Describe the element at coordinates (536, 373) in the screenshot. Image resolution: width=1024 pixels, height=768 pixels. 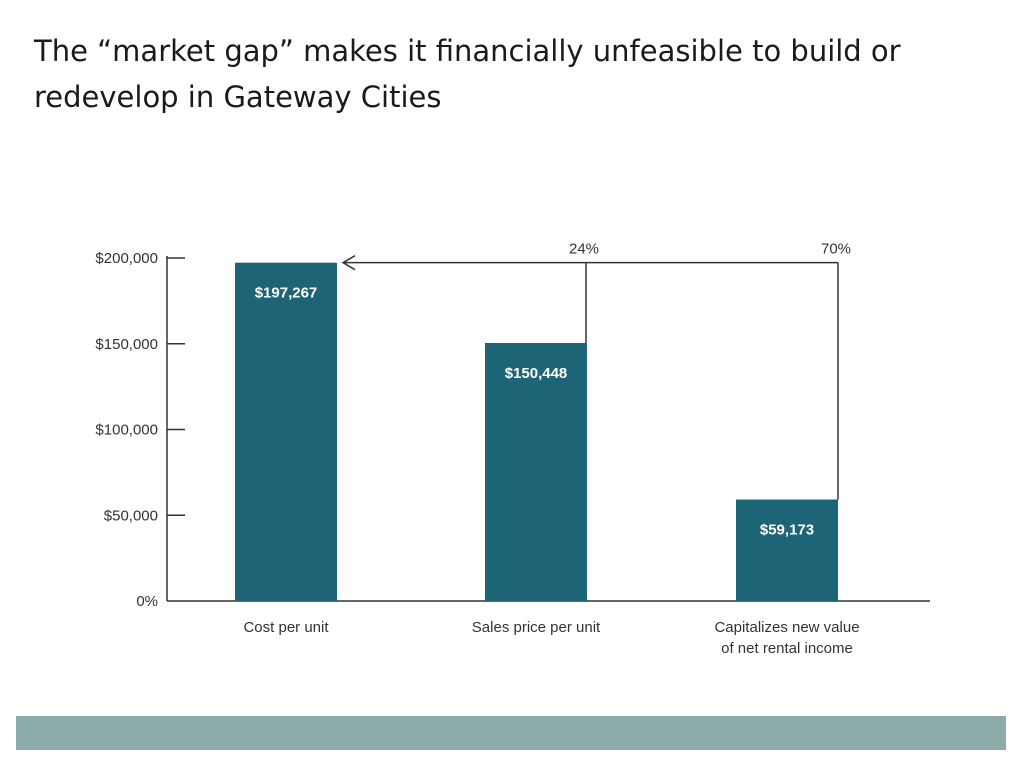
I see `bar-data-label-1: $150,448` at that location.